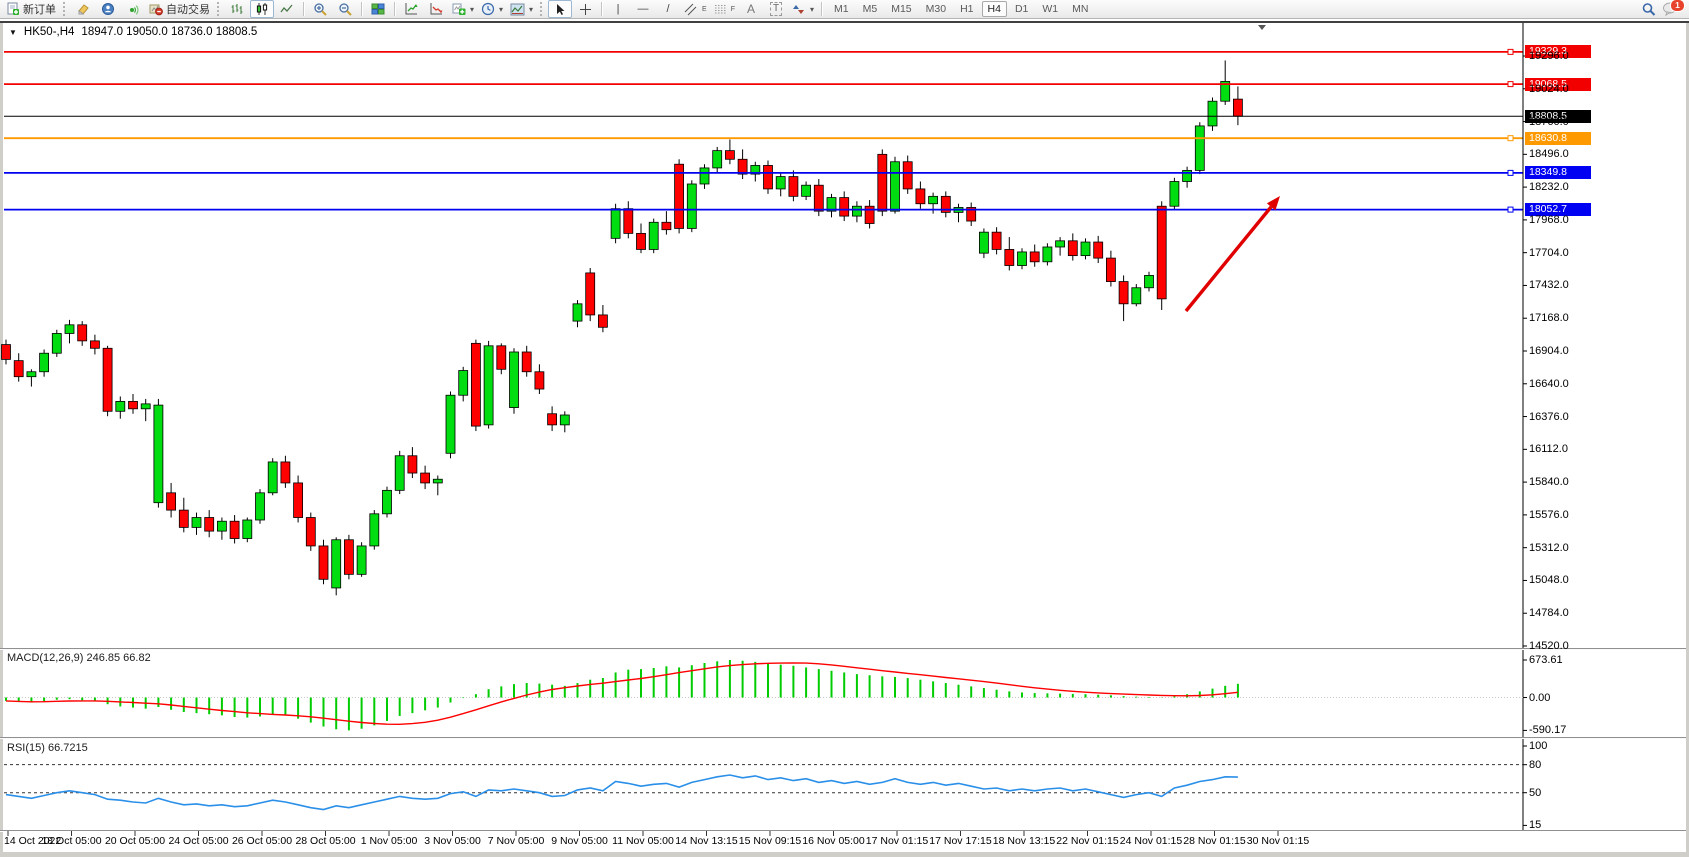  I want to click on tile-windows-icon, so click(378, 9).